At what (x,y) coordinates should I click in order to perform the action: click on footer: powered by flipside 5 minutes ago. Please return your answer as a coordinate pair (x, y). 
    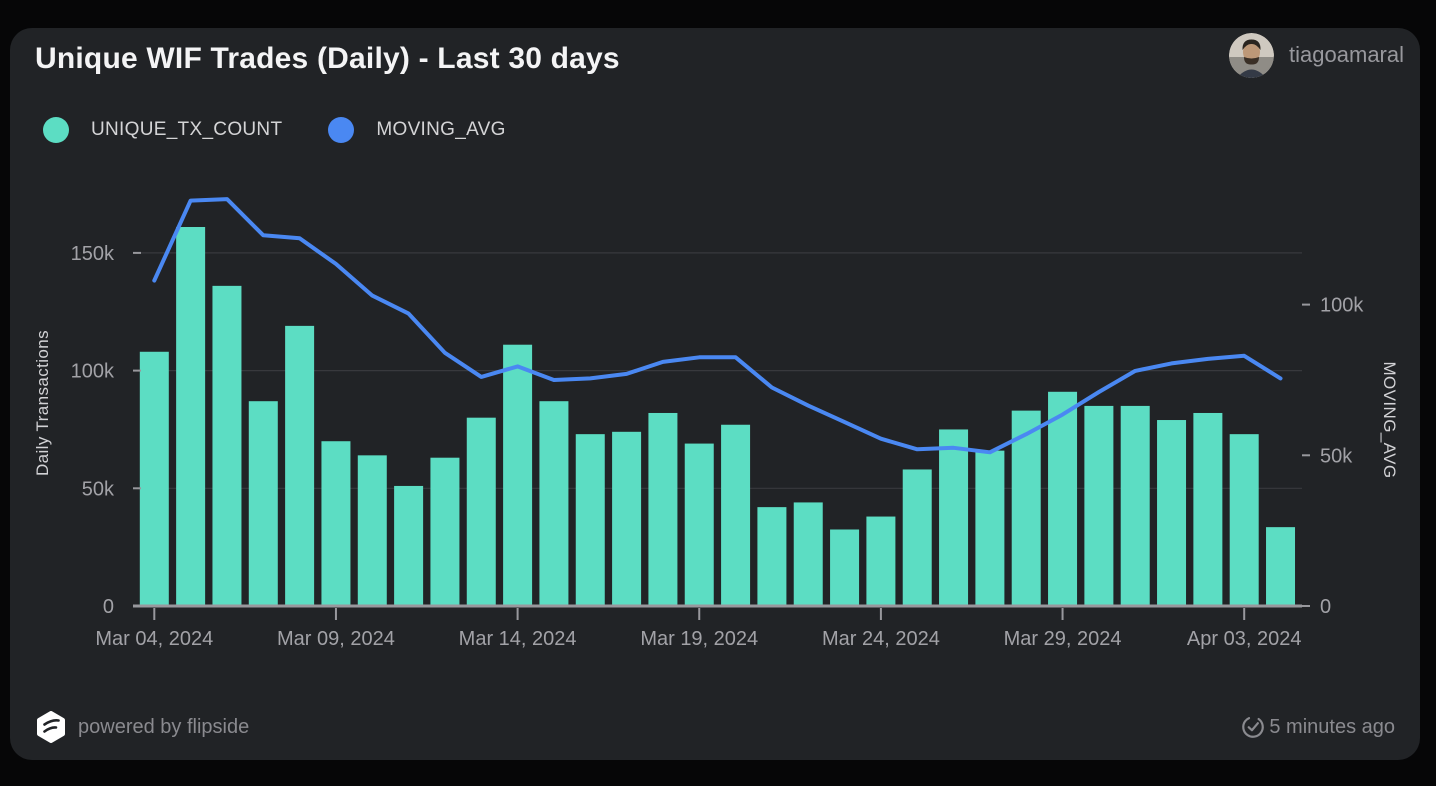
    Looking at the image, I should click on (715, 727).